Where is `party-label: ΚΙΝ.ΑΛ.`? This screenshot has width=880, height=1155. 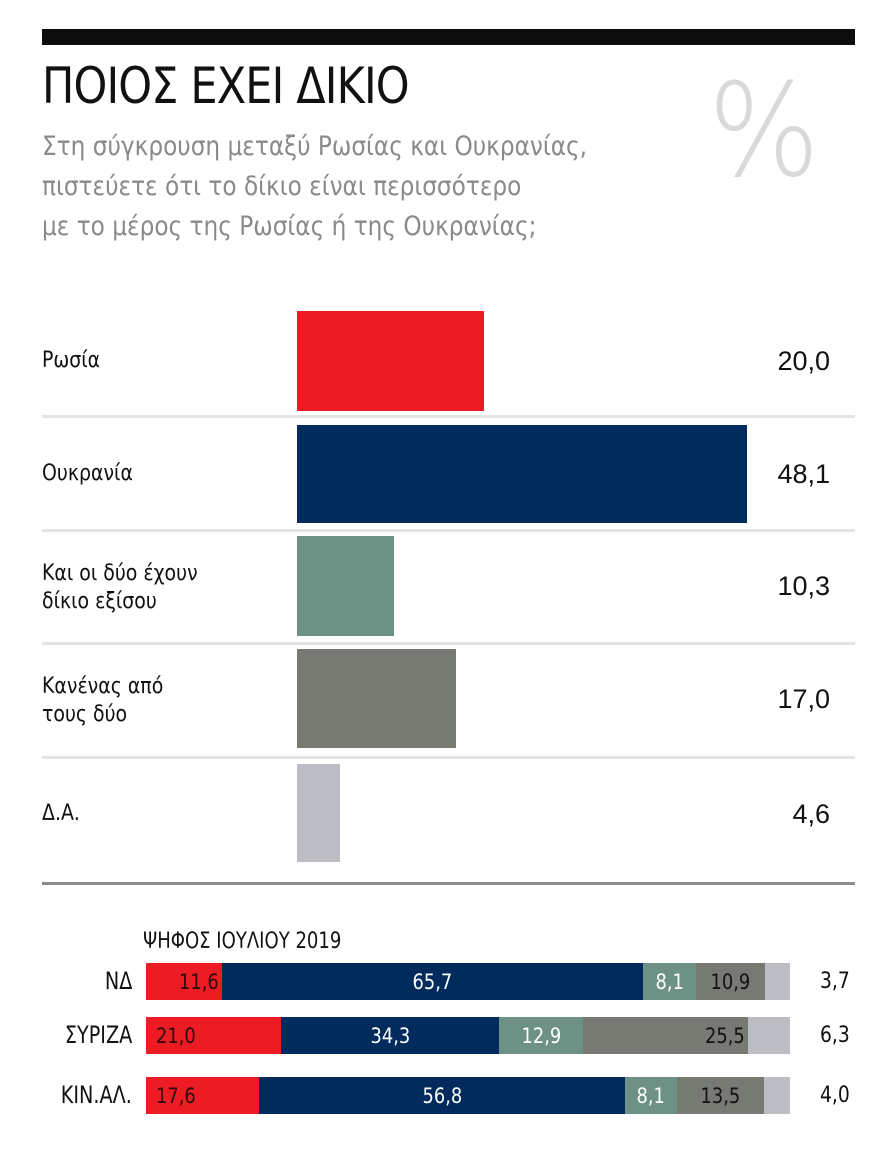
party-label: ΚΙΝ.ΑΛ. is located at coordinates (96, 1095).